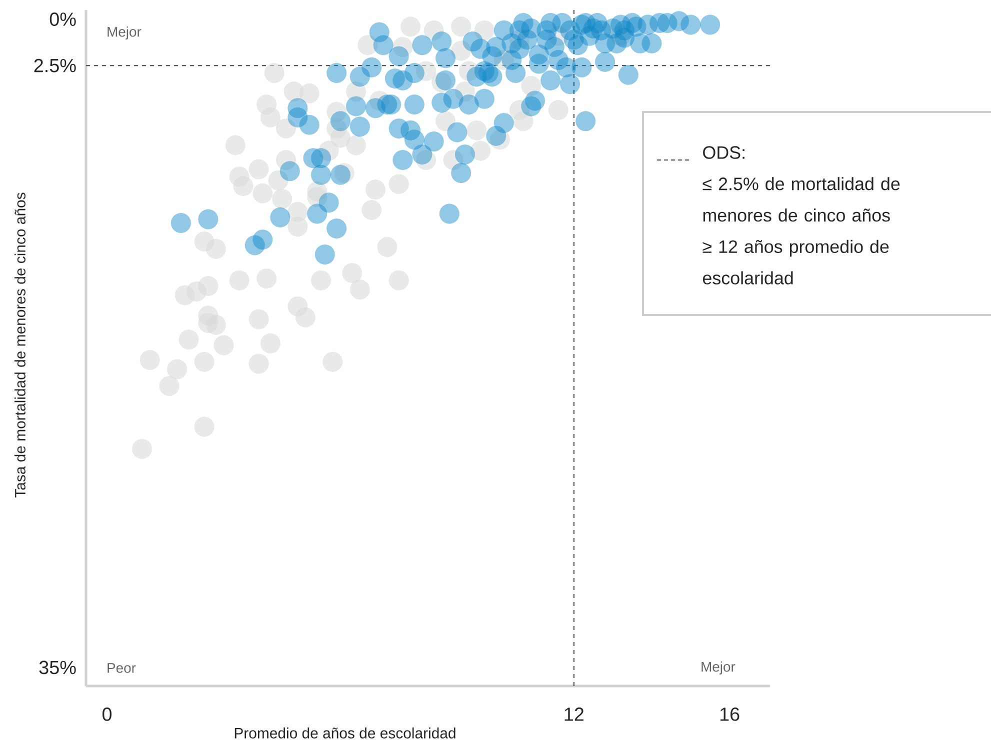  What do you see at coordinates (723, 152) in the screenshot?
I see `annotation: ODS:` at bounding box center [723, 152].